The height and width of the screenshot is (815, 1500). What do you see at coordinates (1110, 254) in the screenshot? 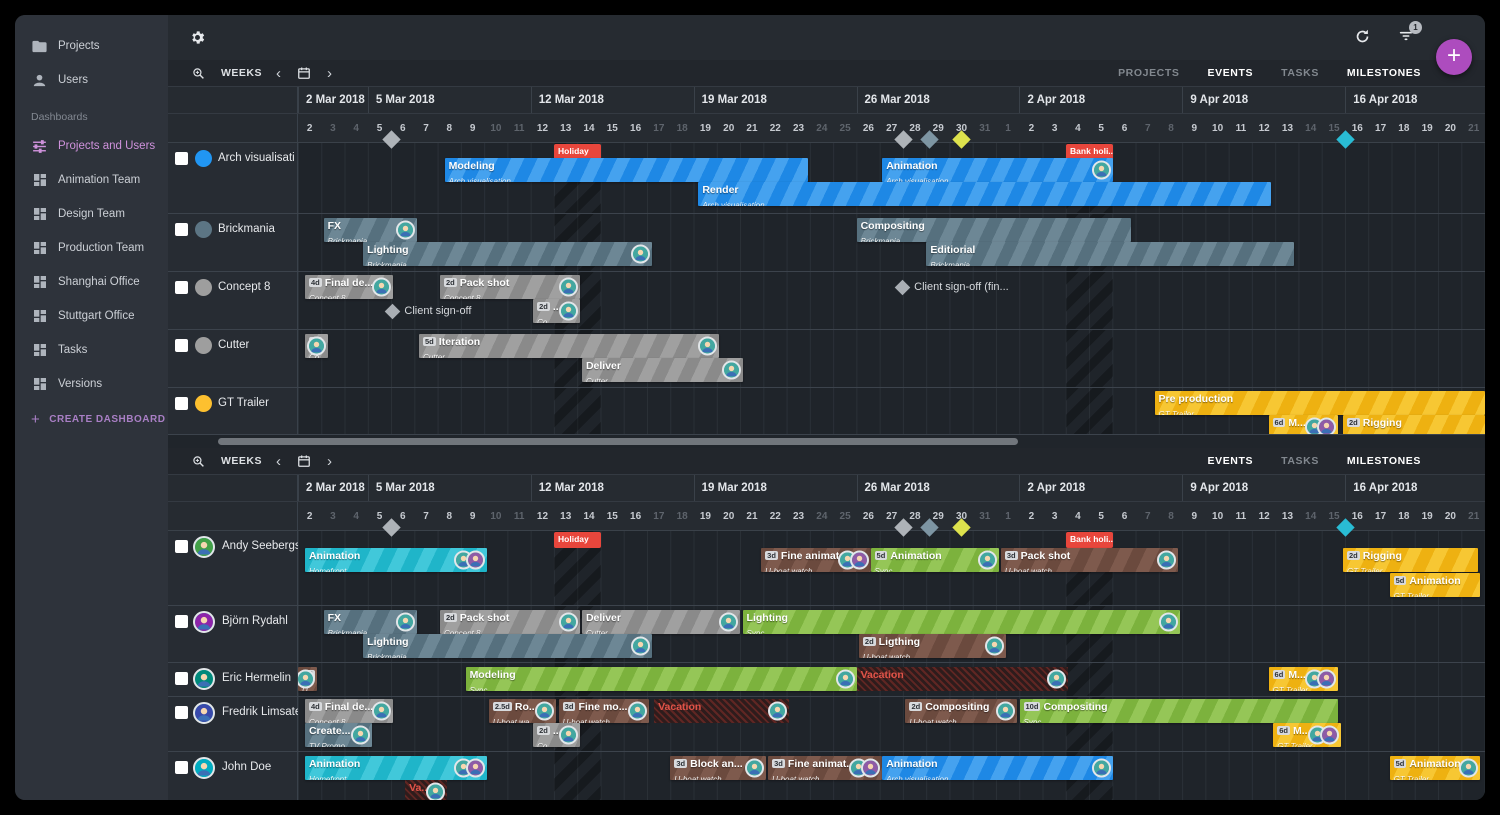
I see `task-bar: Editiorial Brickmania` at bounding box center [1110, 254].